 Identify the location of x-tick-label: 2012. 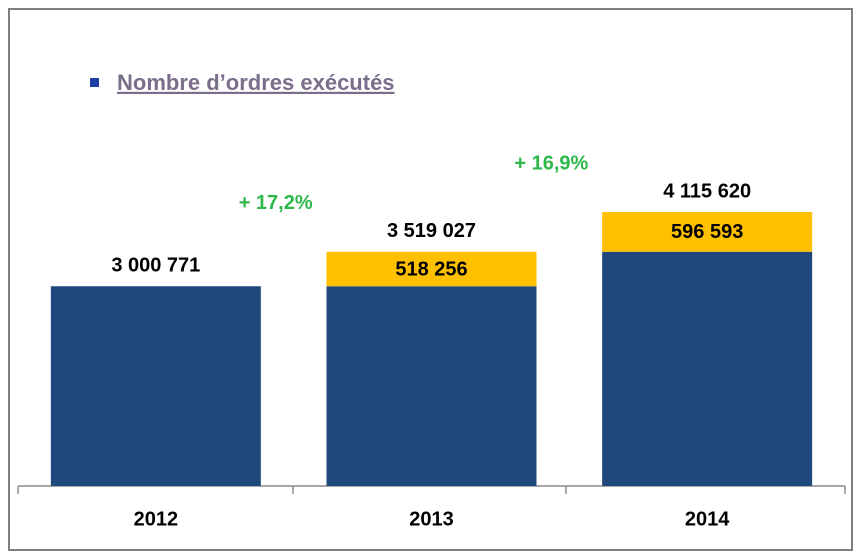
(156, 519).